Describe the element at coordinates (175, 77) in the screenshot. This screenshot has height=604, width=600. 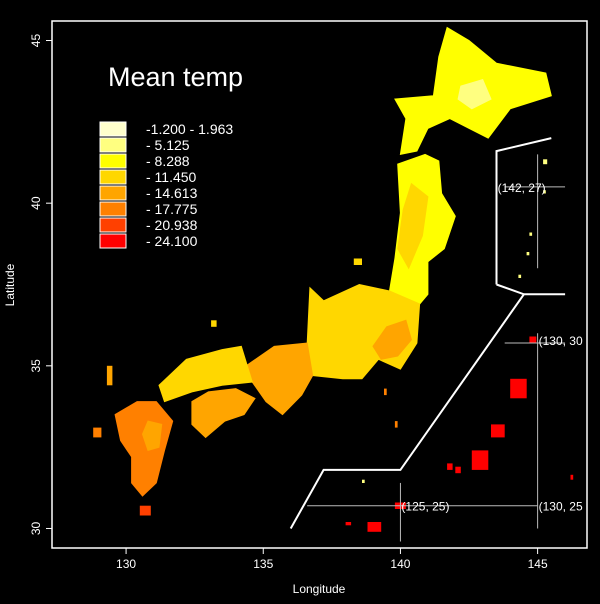
I see `map-title: Mean temp` at that location.